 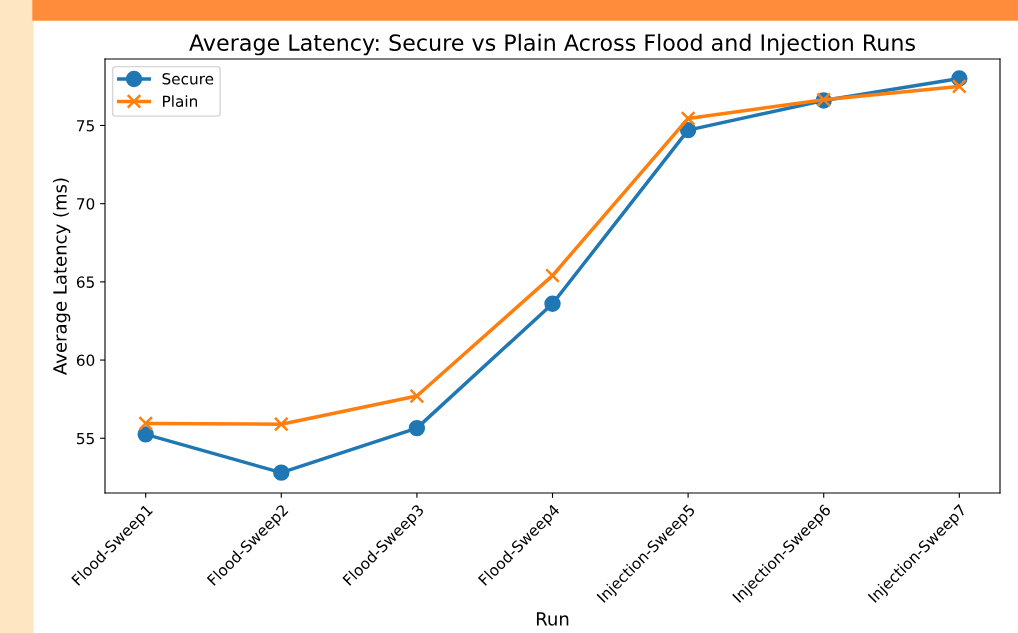 I want to click on y-tick-label: 75, so click(x=85, y=126).